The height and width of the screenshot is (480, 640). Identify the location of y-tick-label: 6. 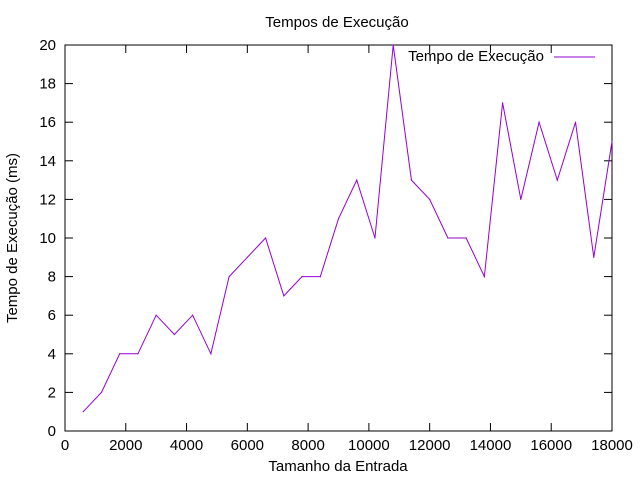
(52, 315).